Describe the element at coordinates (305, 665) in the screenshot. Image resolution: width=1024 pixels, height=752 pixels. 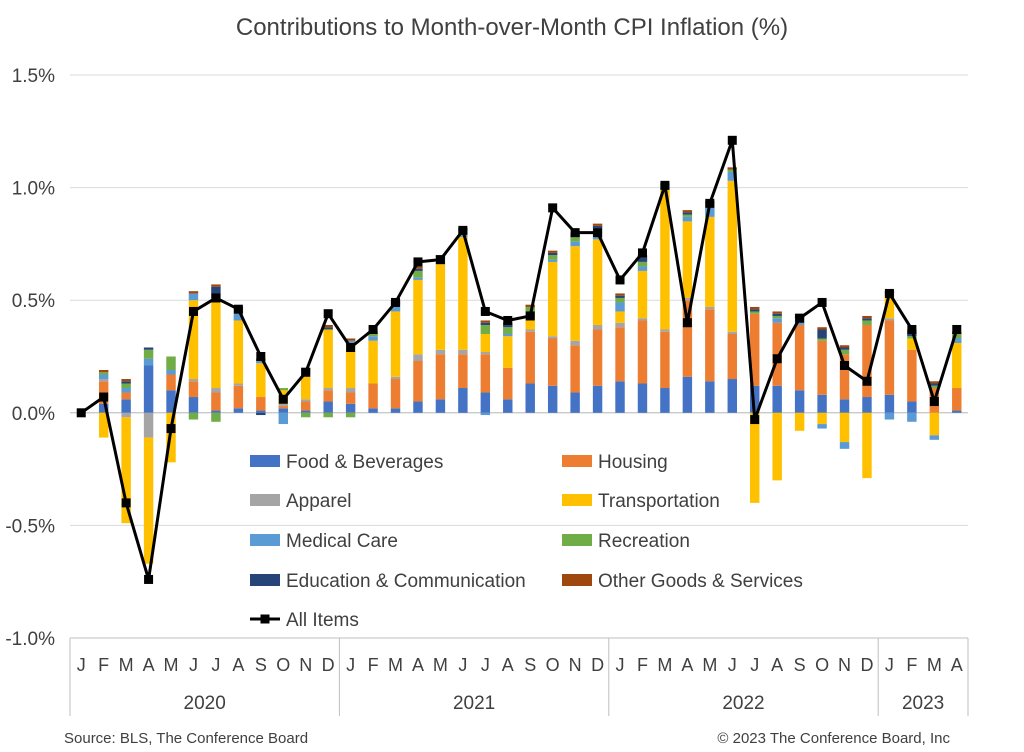
I see `month-label: N` at that location.